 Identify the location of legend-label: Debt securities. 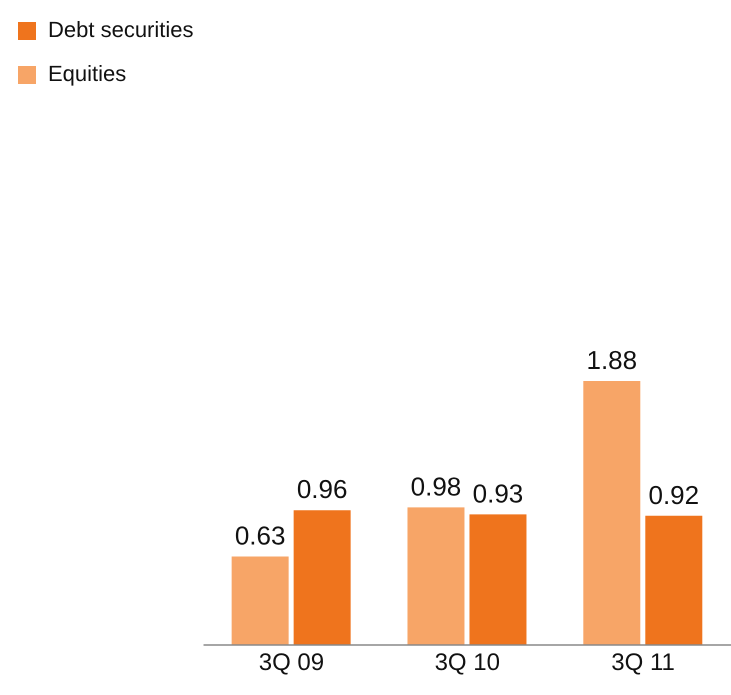
(121, 29).